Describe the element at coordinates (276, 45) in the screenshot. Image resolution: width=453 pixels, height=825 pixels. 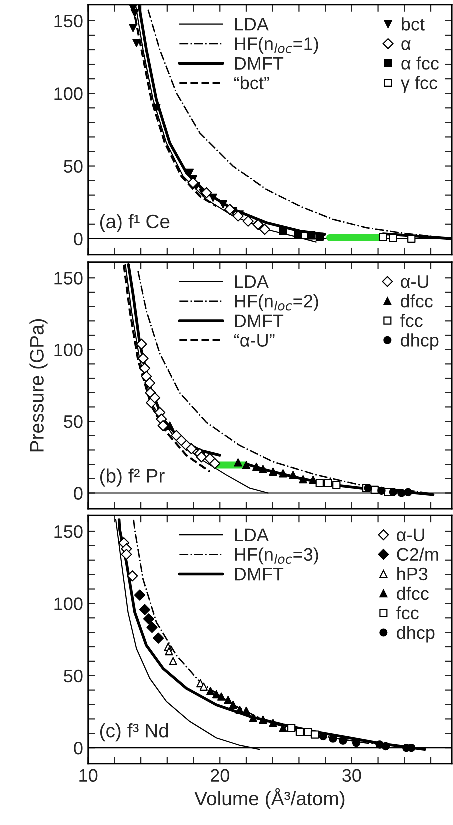
I see `legend-label: HF(n$_{loc}$=1)` at that location.